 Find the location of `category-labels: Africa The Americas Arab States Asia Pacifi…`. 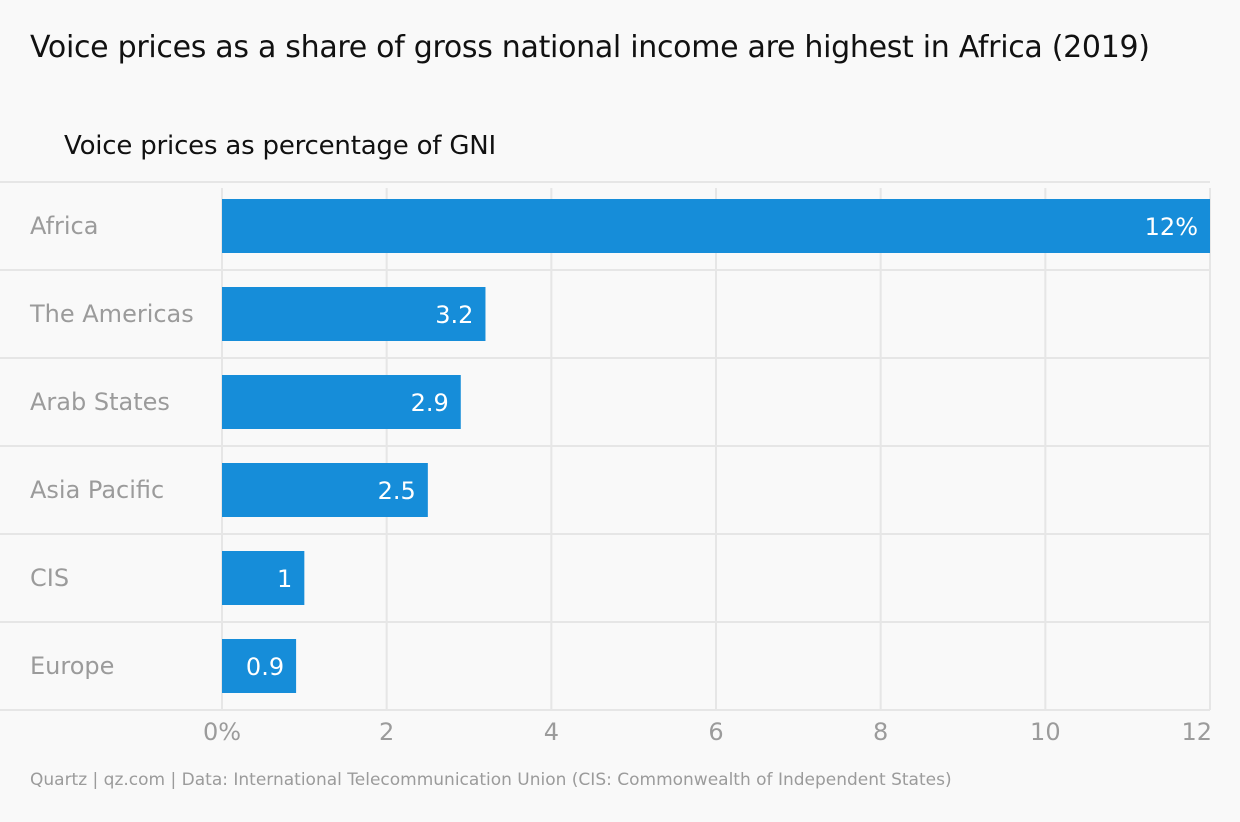

category-labels: Africa The Americas Arab States Asia Pacifi… is located at coordinates (111, 446).